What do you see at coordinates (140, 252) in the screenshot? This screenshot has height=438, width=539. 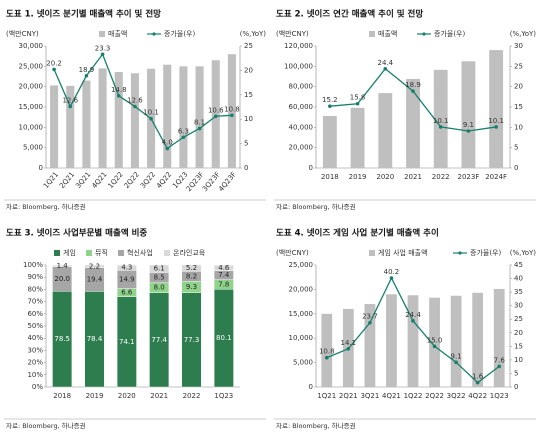 I see `legend-label: 혁신사업` at bounding box center [140, 252].